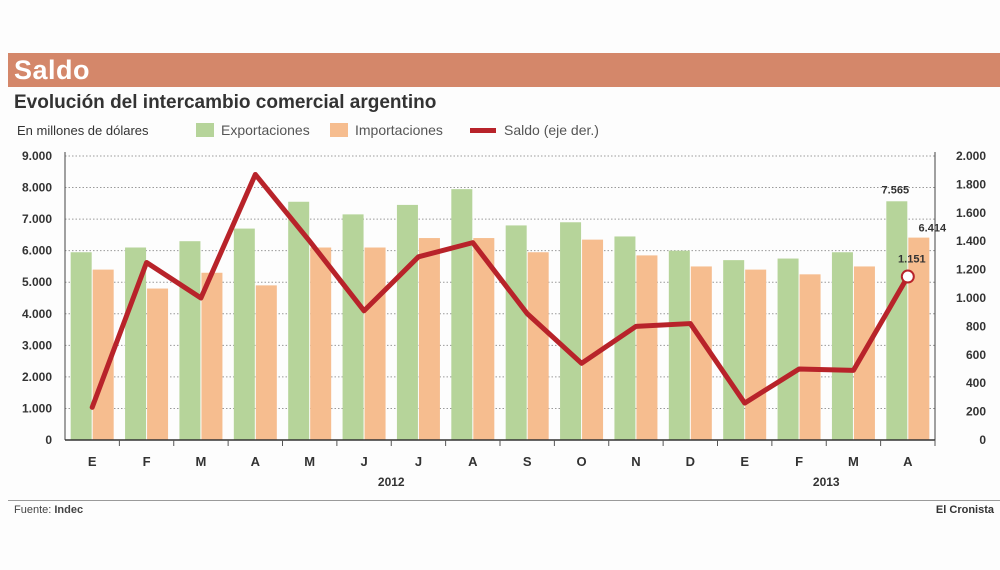 Image resolution: width=1000 pixels, height=570 pixels. What do you see at coordinates (205, 130) in the screenshot?
I see `legend-exportaciones-swatch` at bounding box center [205, 130].